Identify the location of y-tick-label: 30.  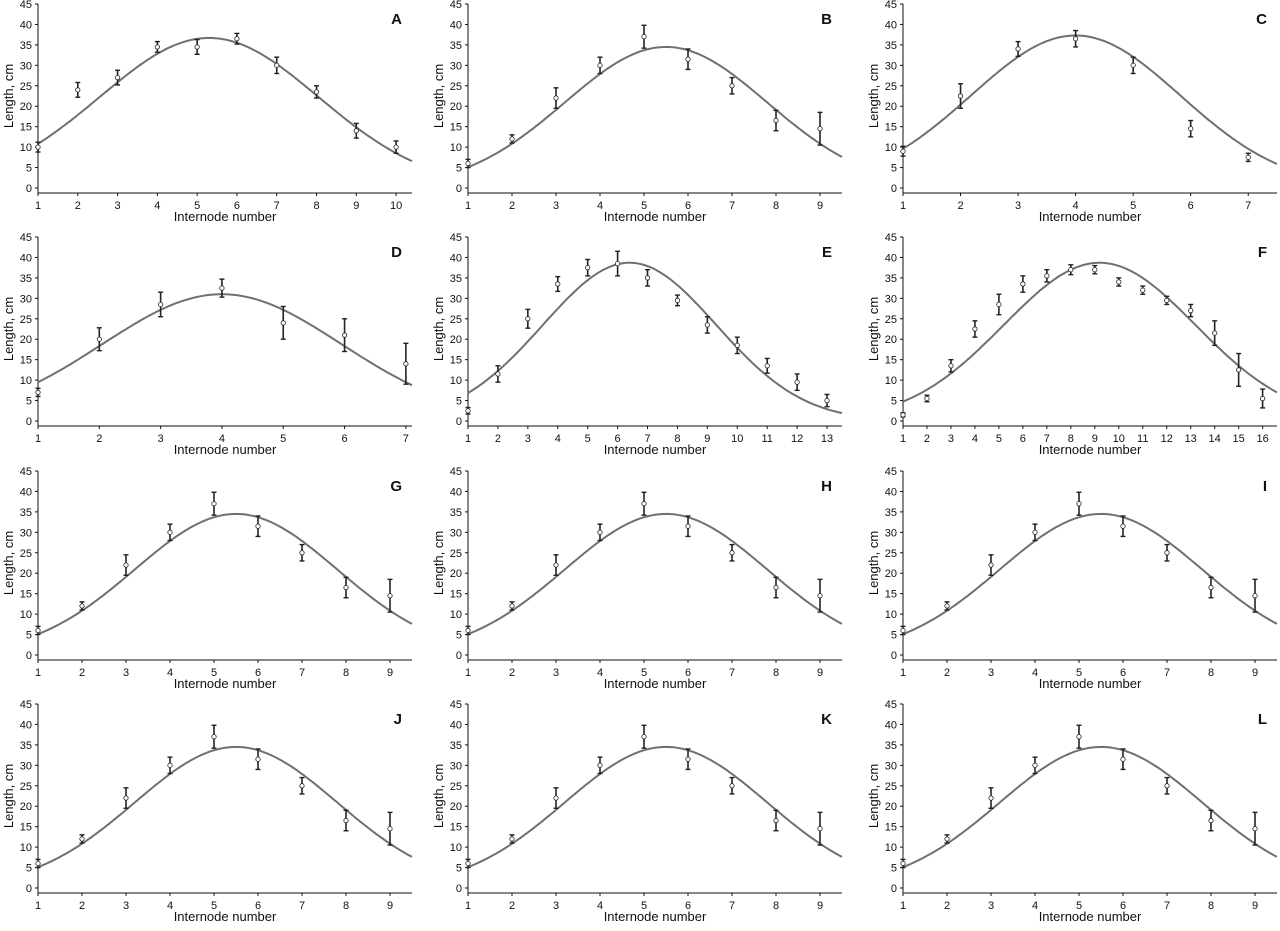
(891, 533).